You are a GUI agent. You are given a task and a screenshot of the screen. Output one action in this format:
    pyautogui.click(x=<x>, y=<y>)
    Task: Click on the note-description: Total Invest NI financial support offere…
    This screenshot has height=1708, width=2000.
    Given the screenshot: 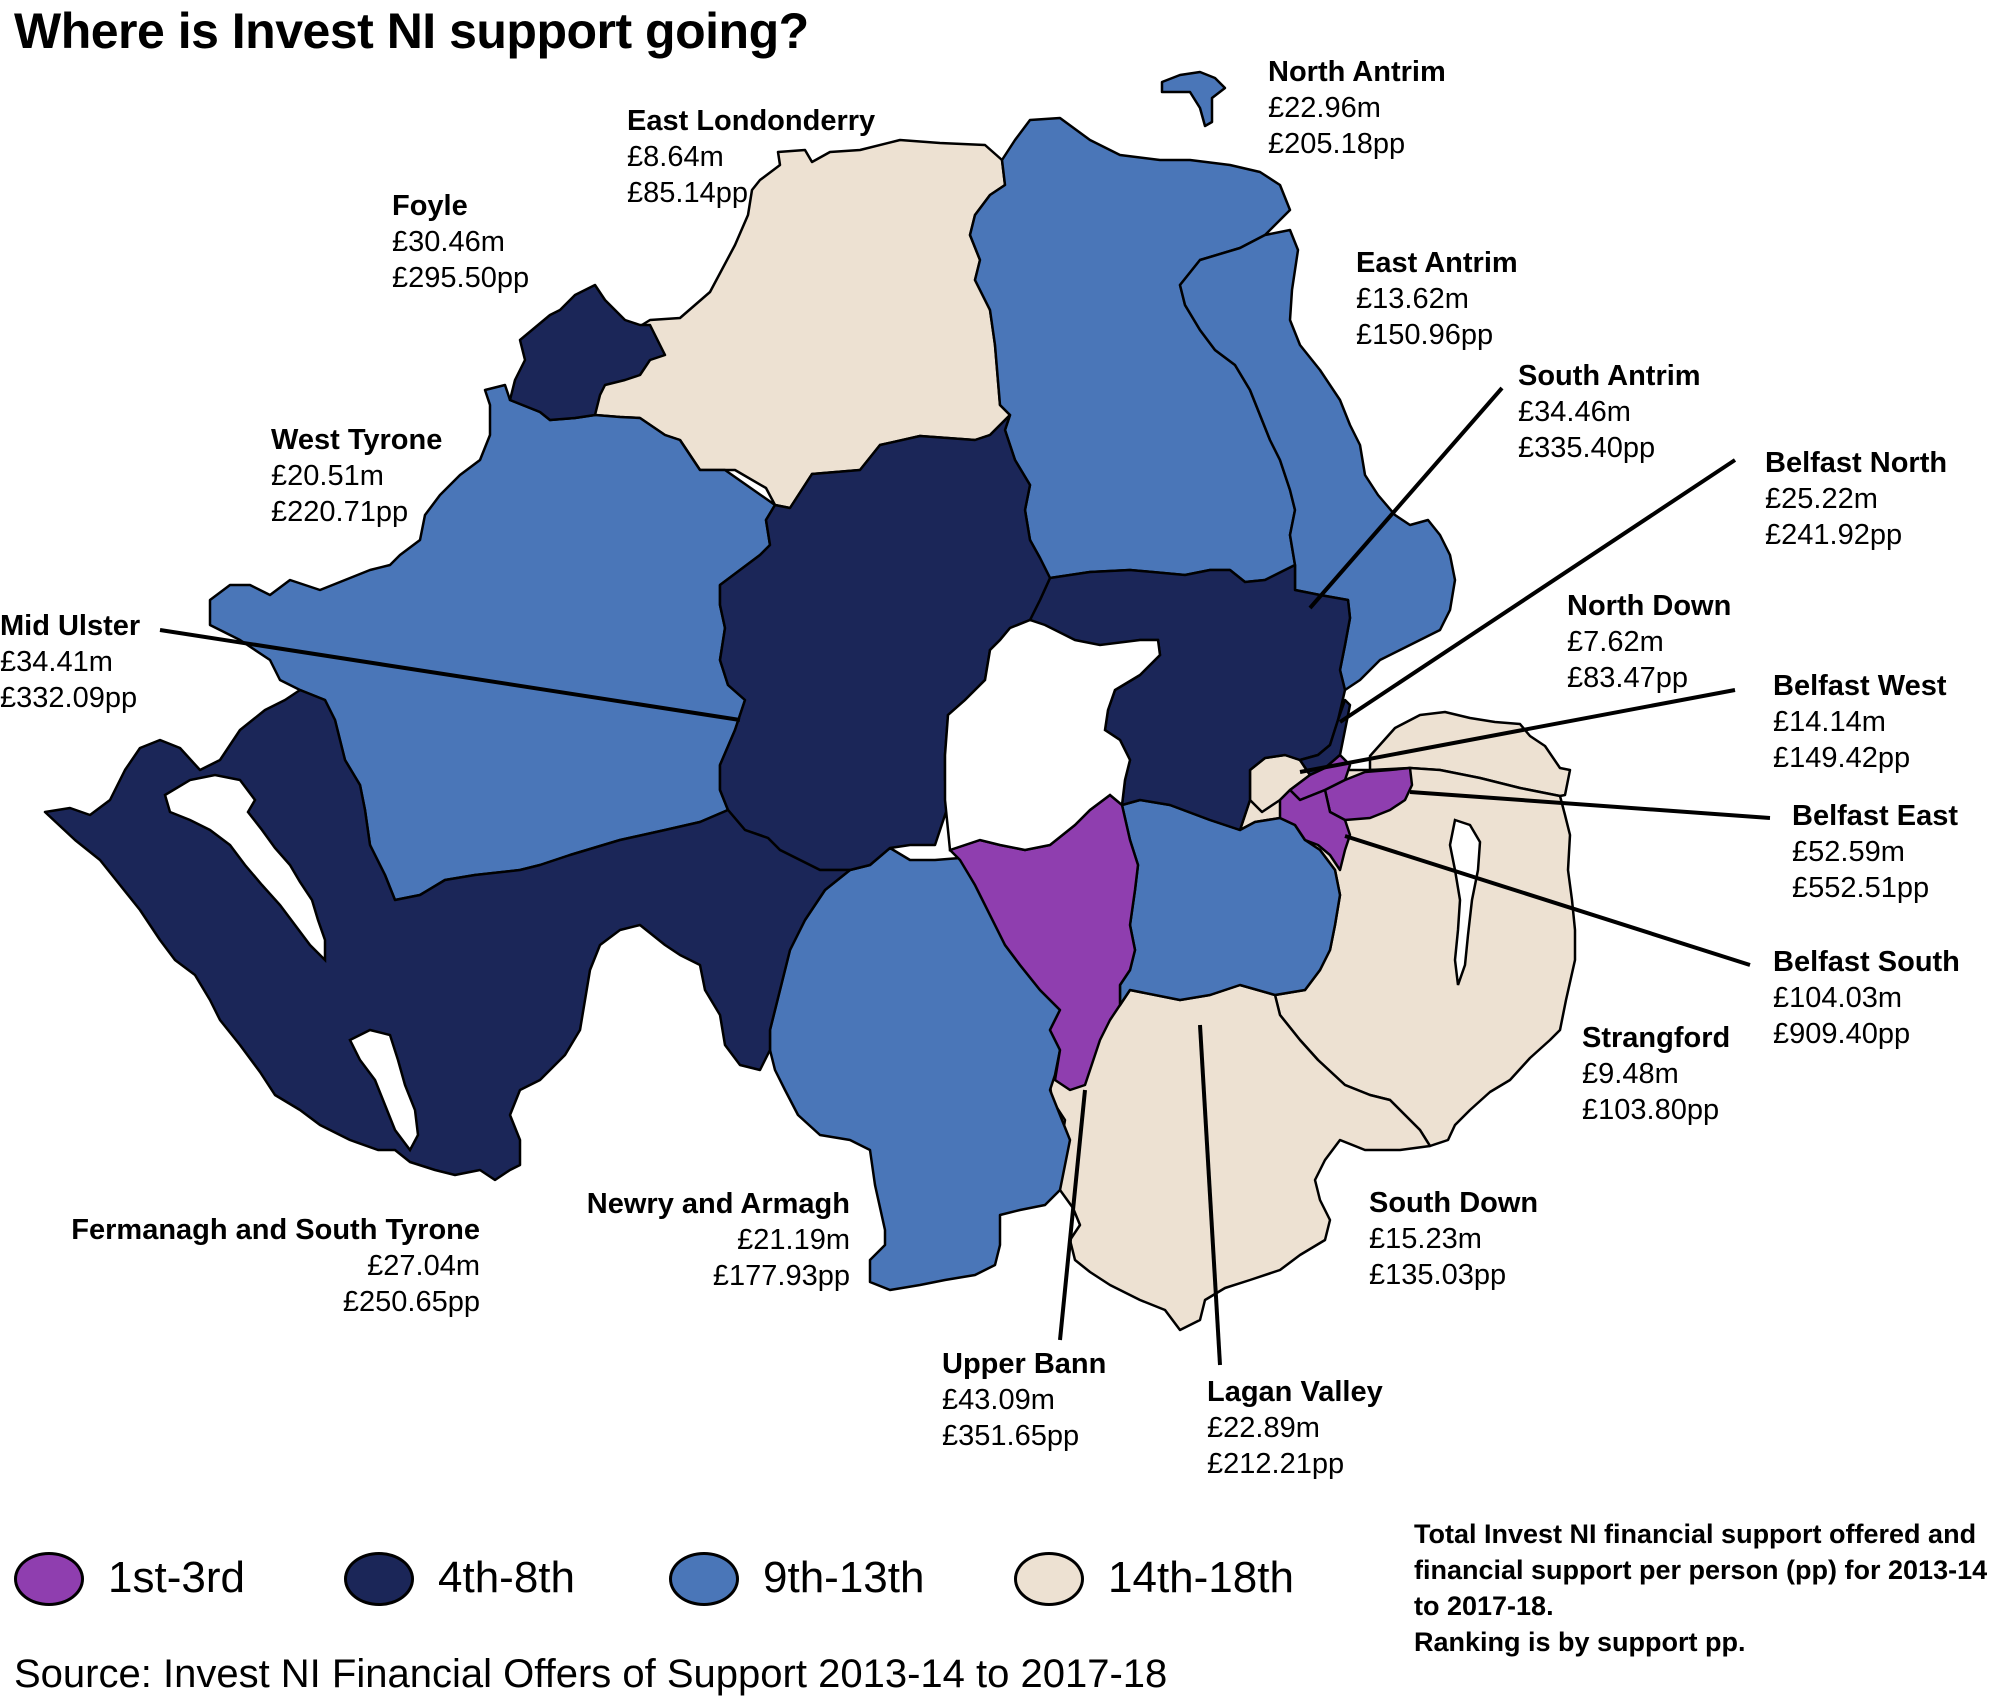 What is the action you would take?
    pyautogui.click(x=1701, y=1570)
    